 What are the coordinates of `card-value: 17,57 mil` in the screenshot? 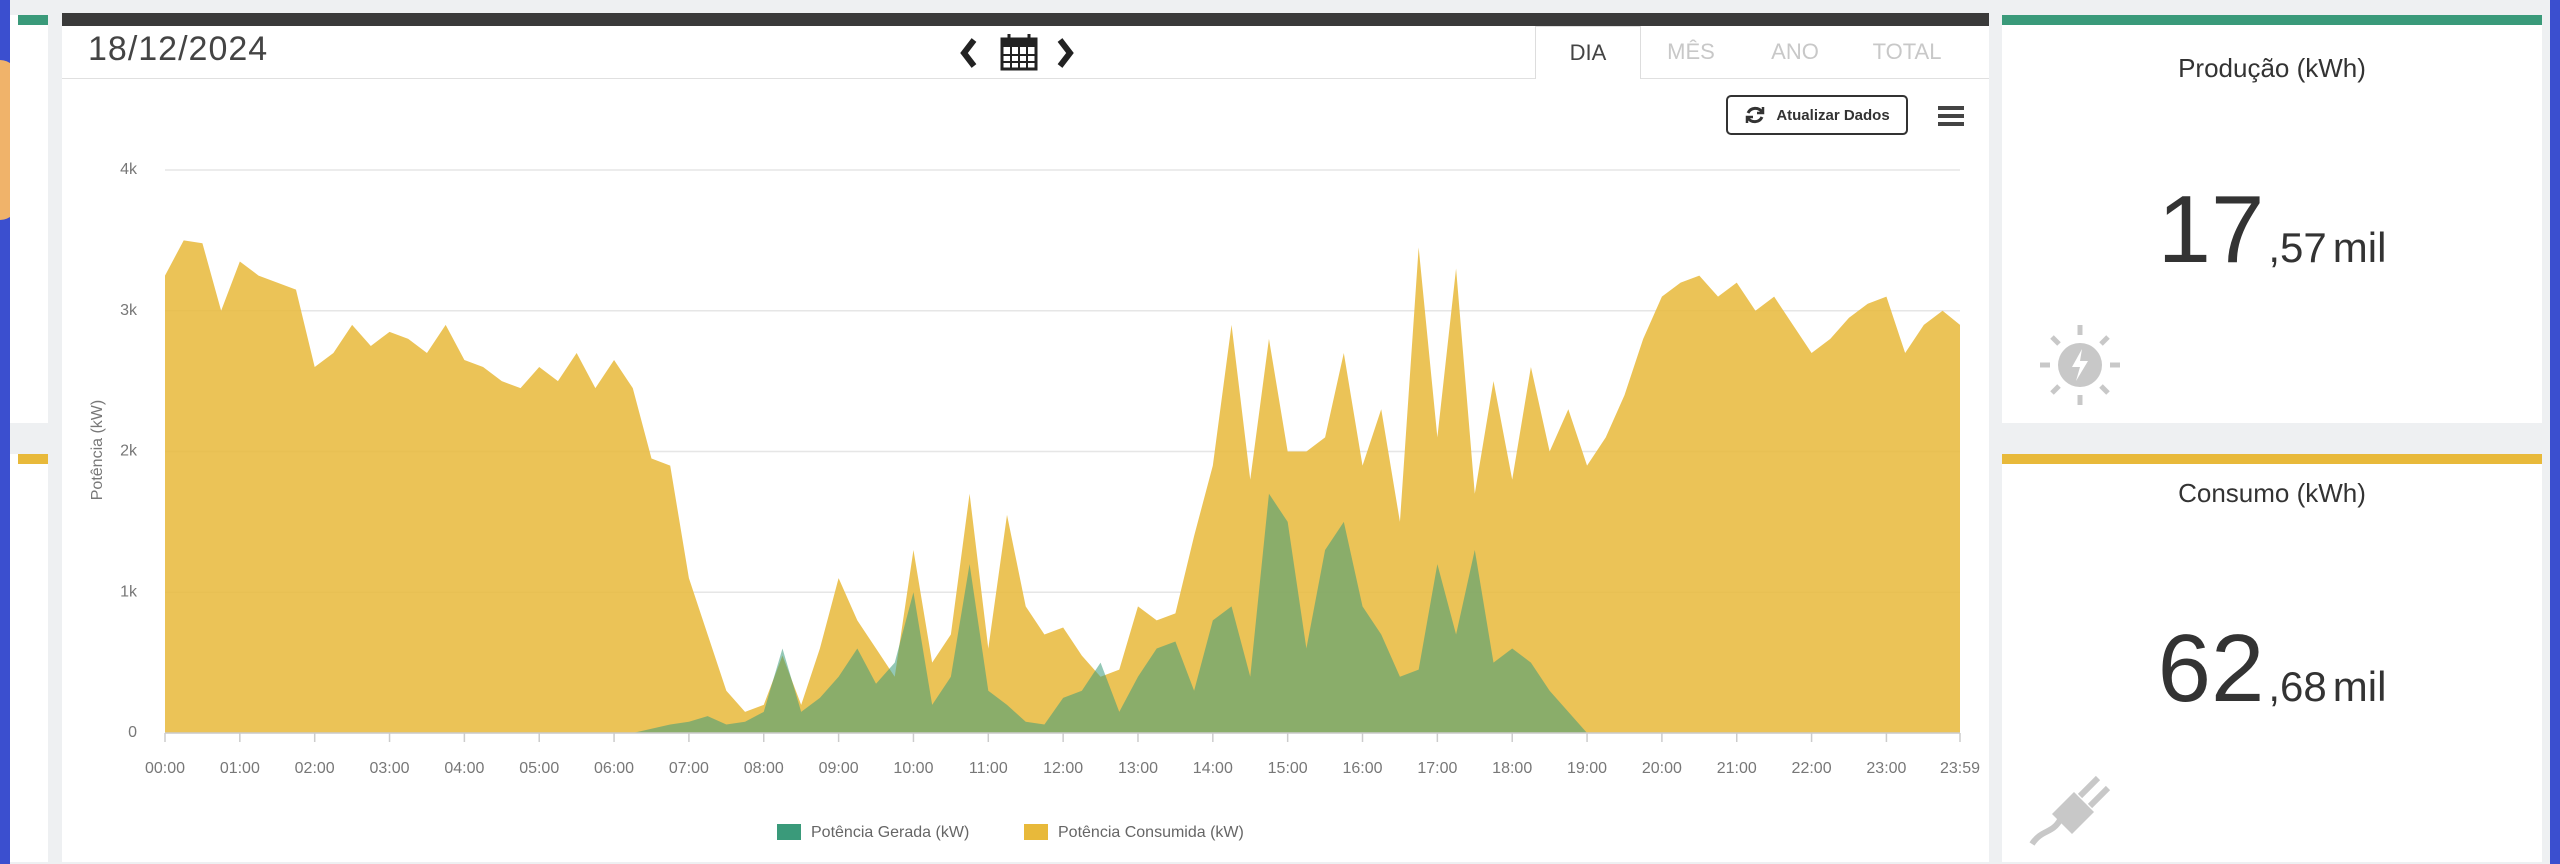 It's located at (2272, 230).